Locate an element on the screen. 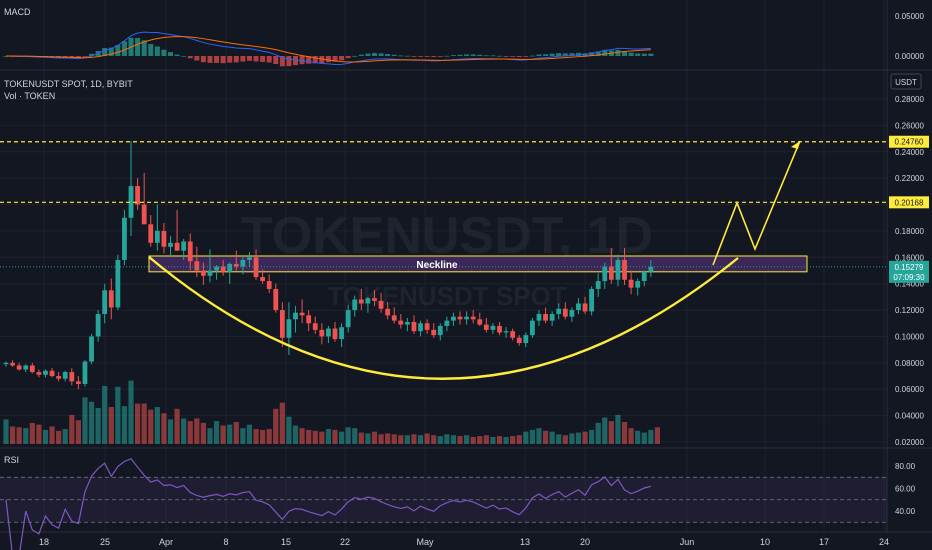  watermark-main: TOKENUSDT, 1D is located at coordinates (447, 236).